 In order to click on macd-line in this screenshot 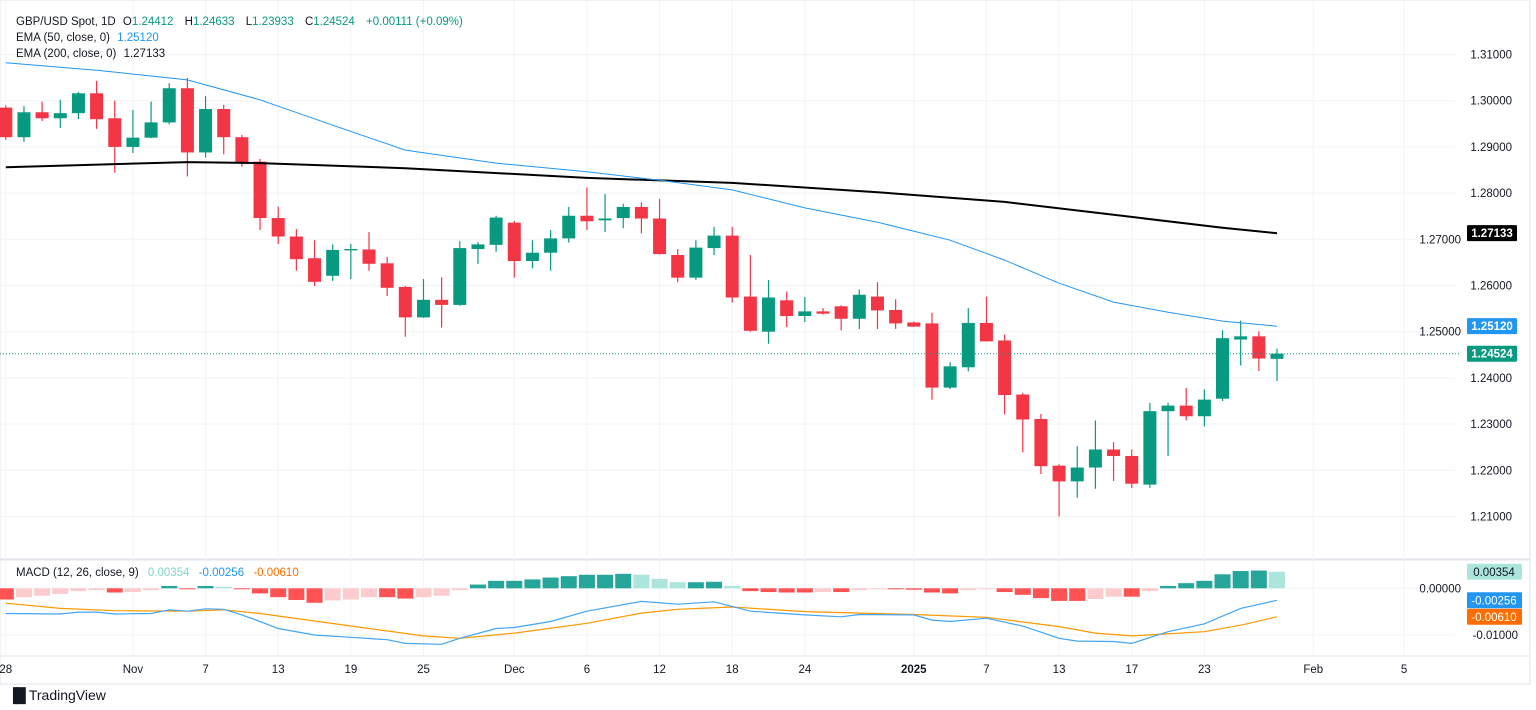, I will do `click(641, 622)`.